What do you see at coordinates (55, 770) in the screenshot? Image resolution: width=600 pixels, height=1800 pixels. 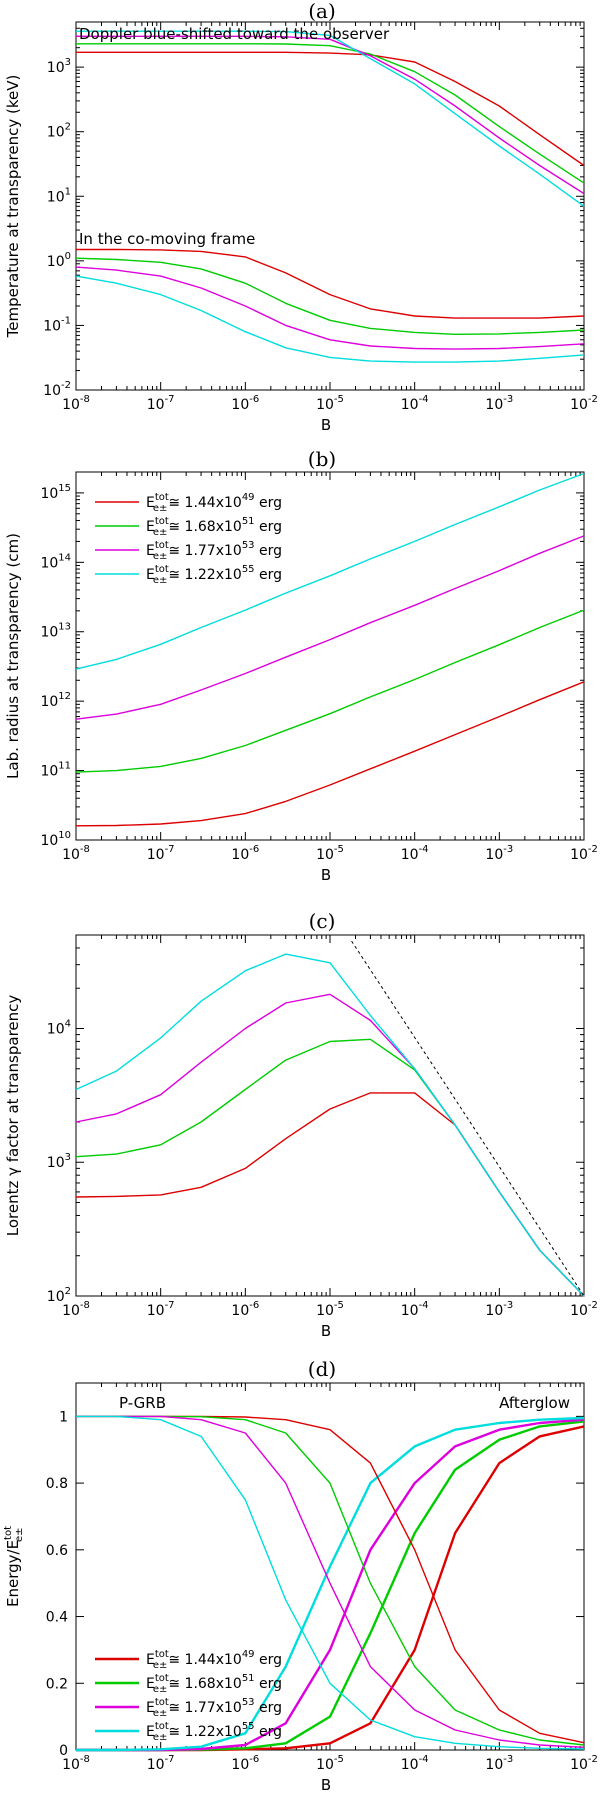 I see `y-tick-label: 10¹¹` at bounding box center [55, 770].